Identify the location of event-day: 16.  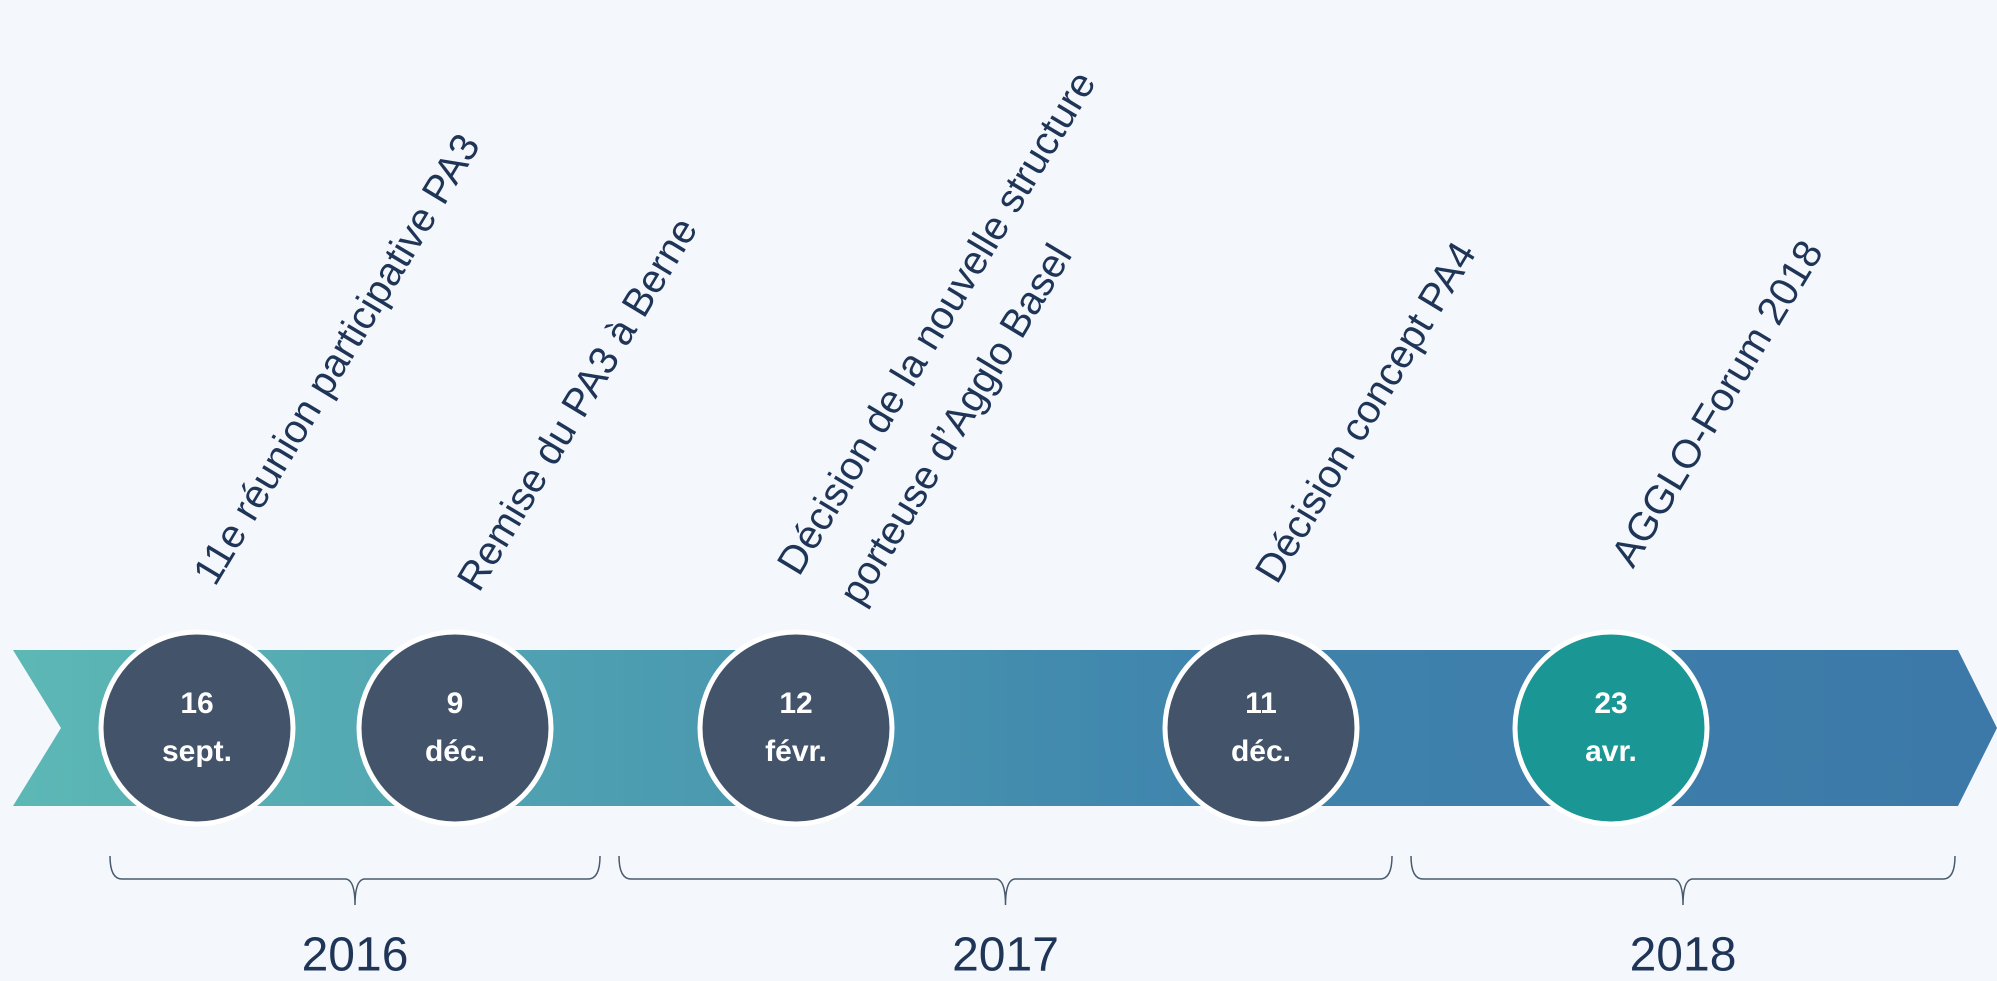
(196, 703).